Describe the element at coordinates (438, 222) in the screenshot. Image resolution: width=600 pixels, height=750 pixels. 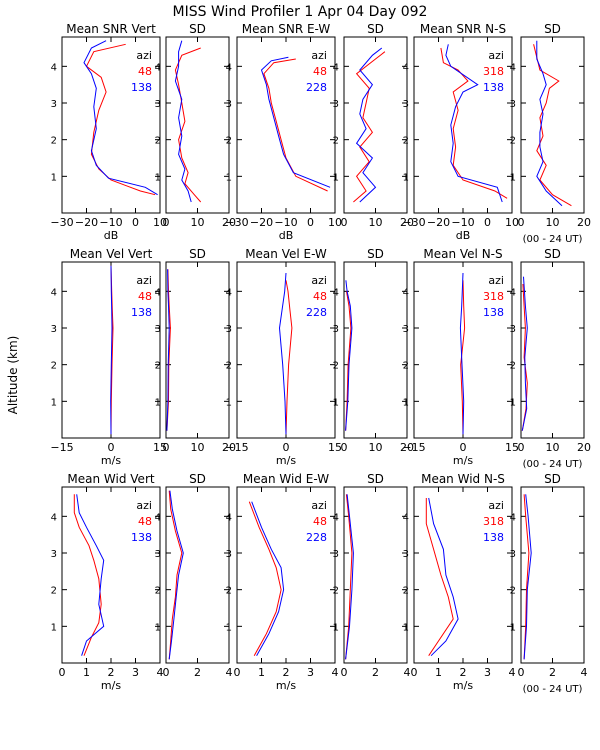
I see `mean-x-tick-label: −20` at that location.